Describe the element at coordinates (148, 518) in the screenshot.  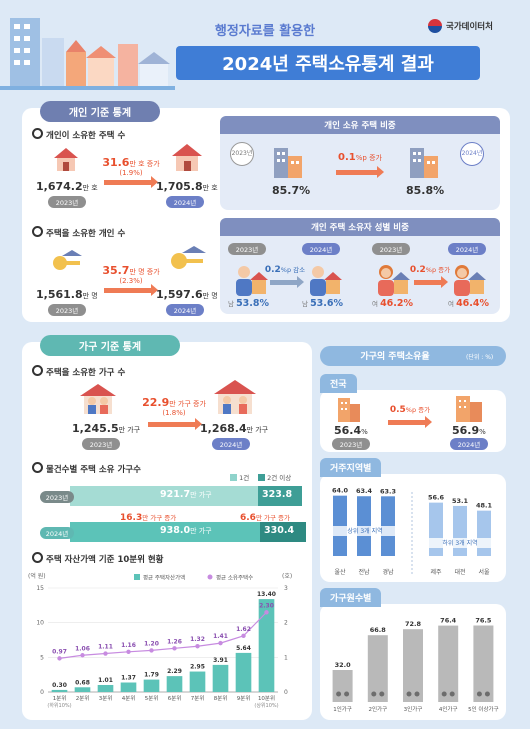
I see `by-count-change: 16.3만 가구 증가` at that location.